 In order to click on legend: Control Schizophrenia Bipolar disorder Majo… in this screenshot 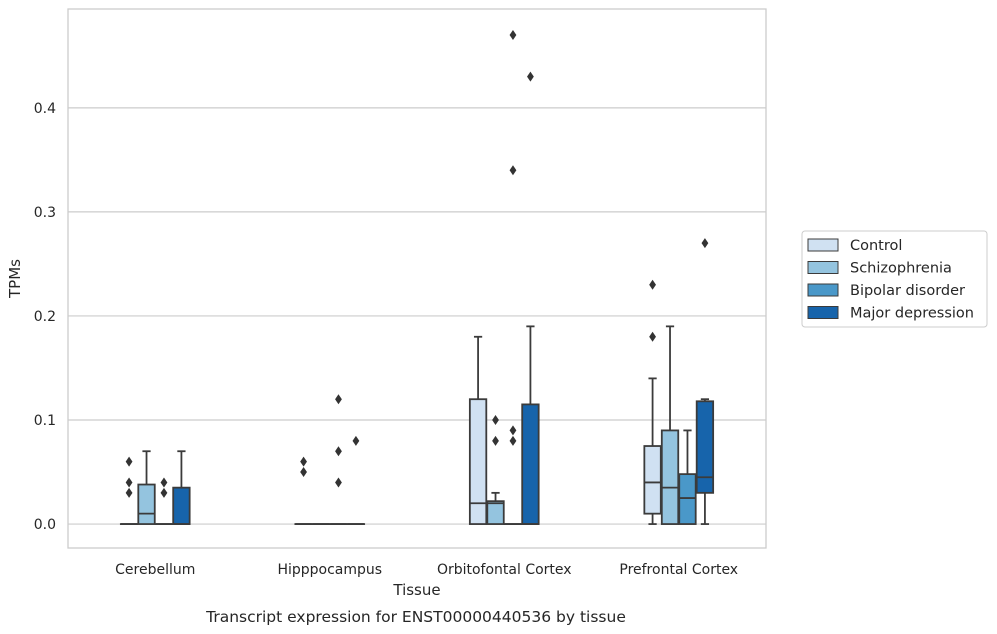, I will do `click(894, 279)`.